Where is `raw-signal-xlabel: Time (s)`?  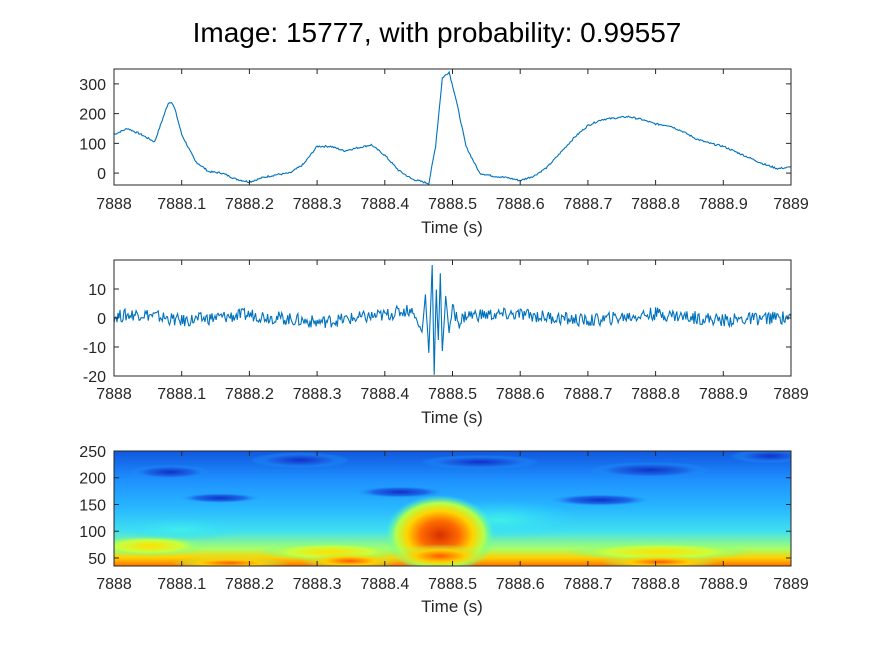 raw-signal-xlabel: Time (s) is located at coordinates (452, 227).